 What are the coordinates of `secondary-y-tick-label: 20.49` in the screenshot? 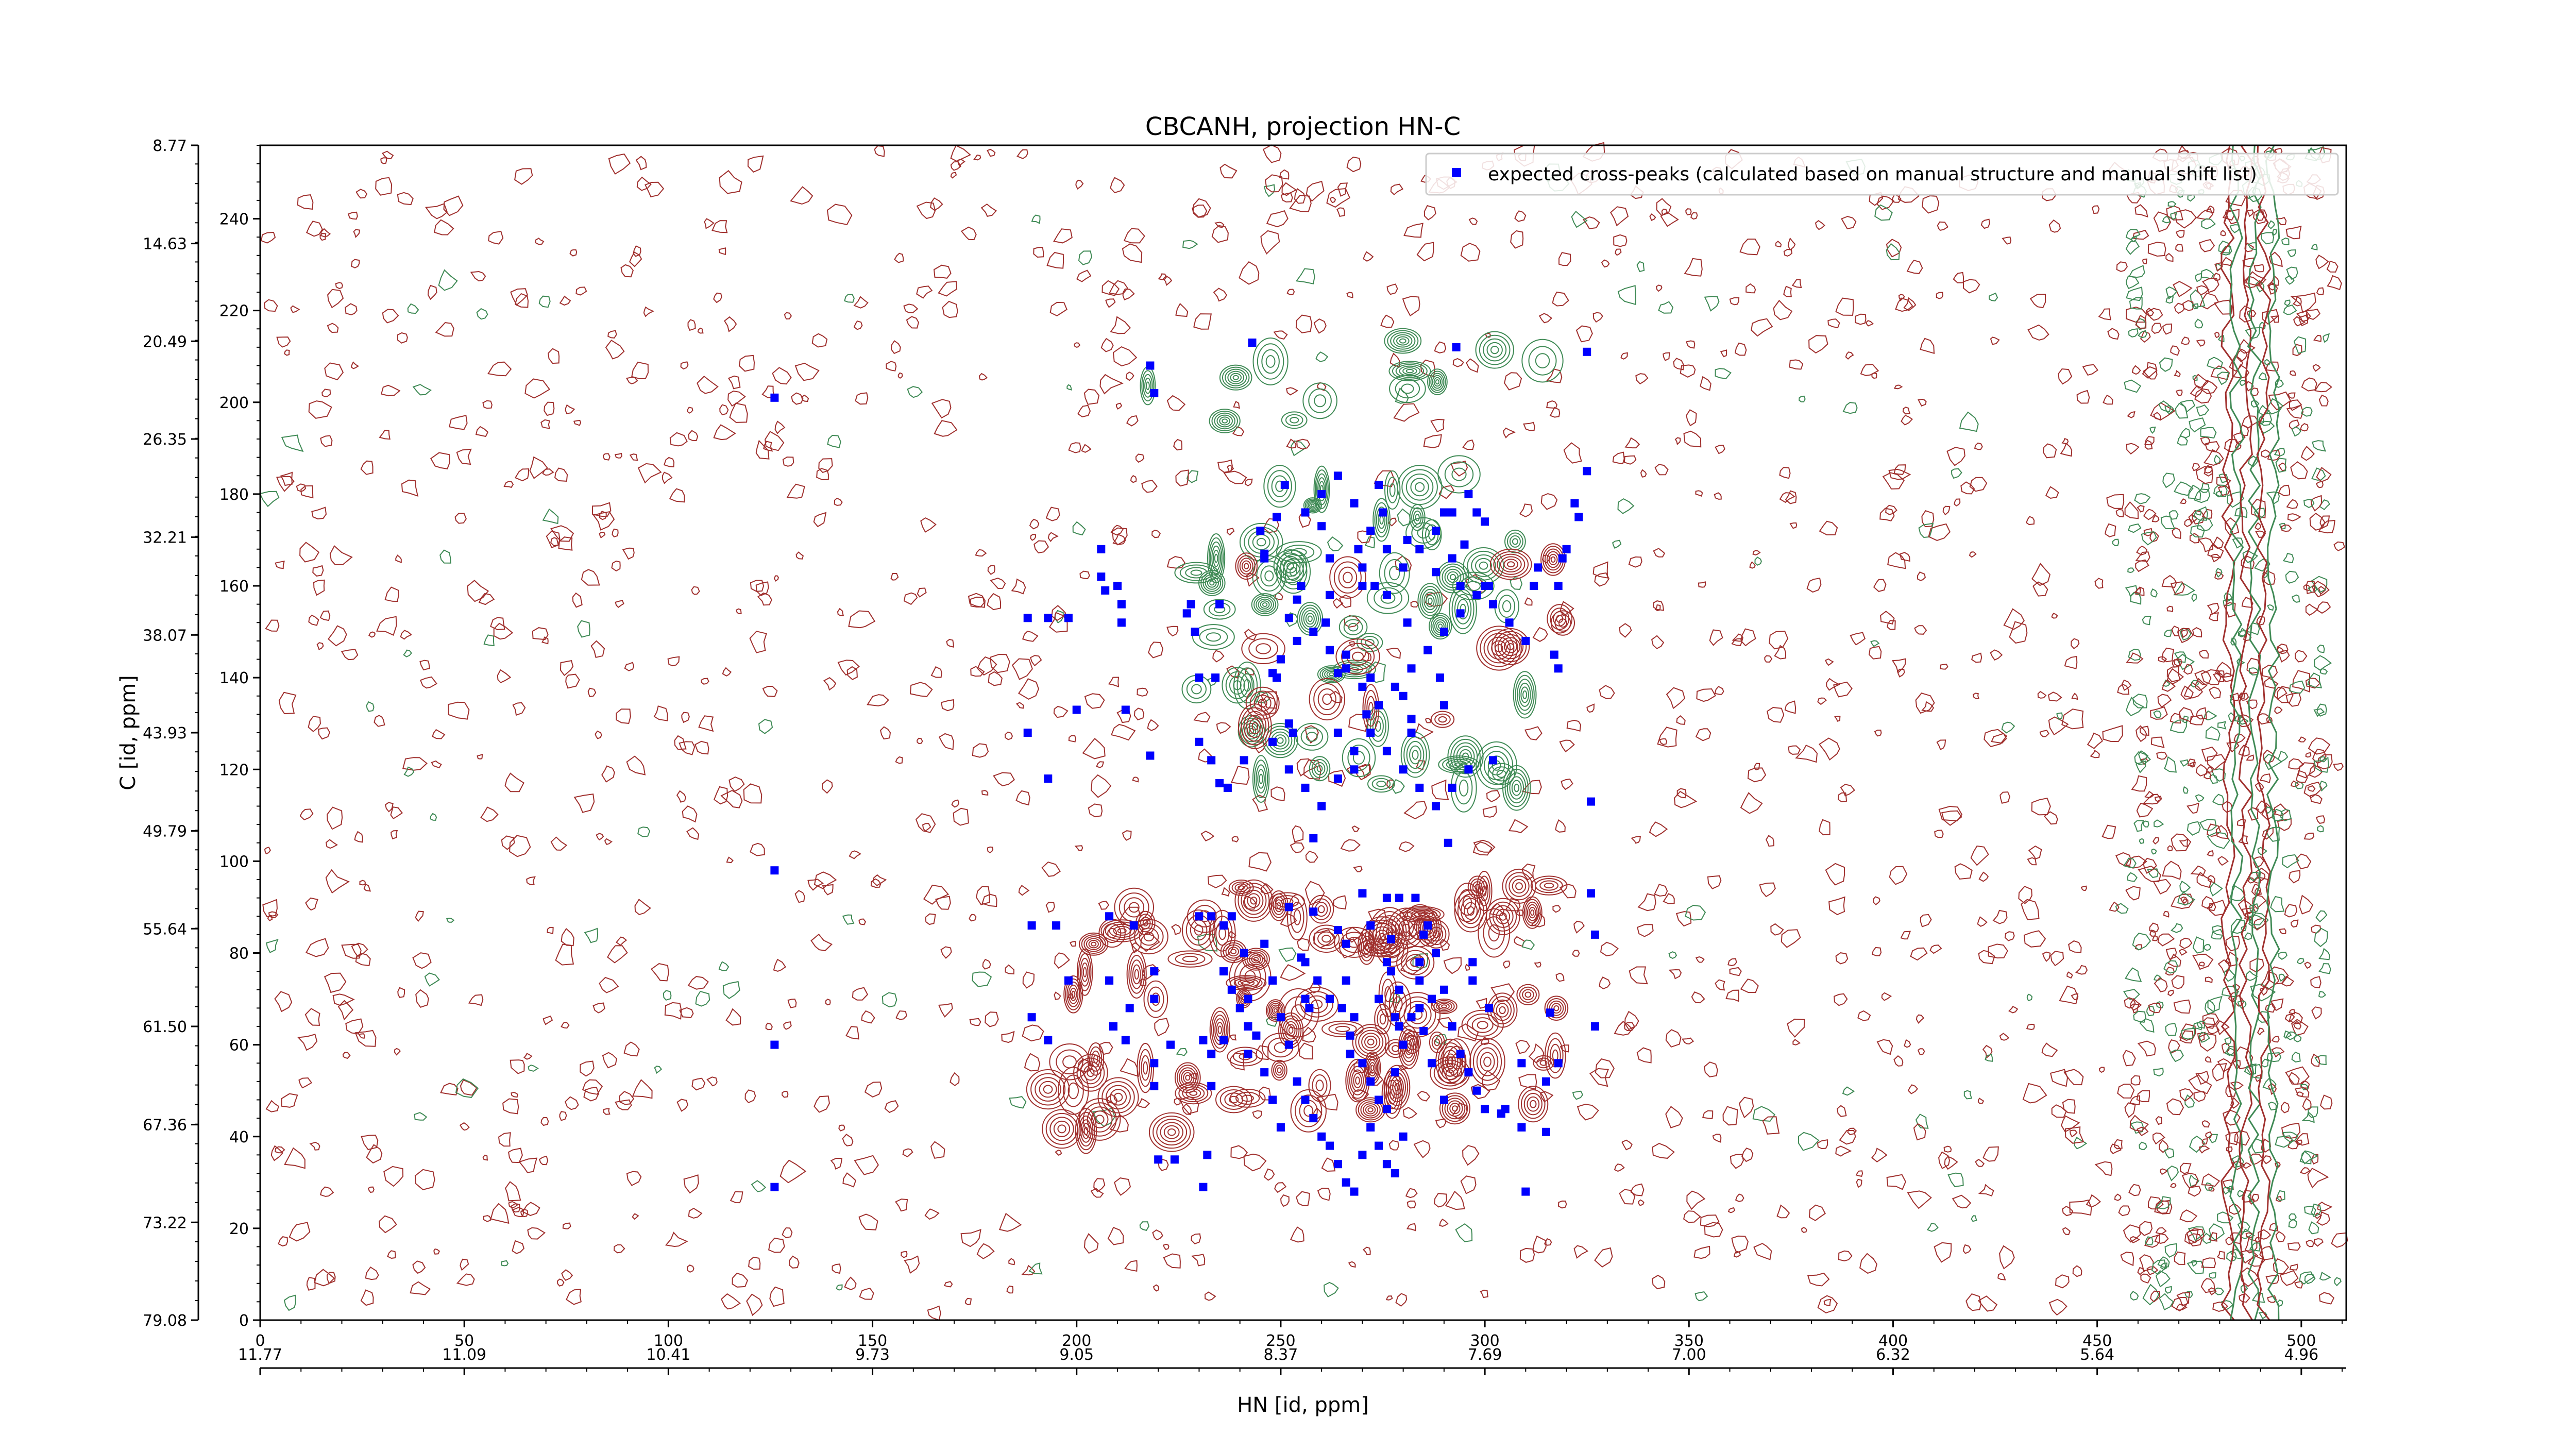 It's located at (165, 342).